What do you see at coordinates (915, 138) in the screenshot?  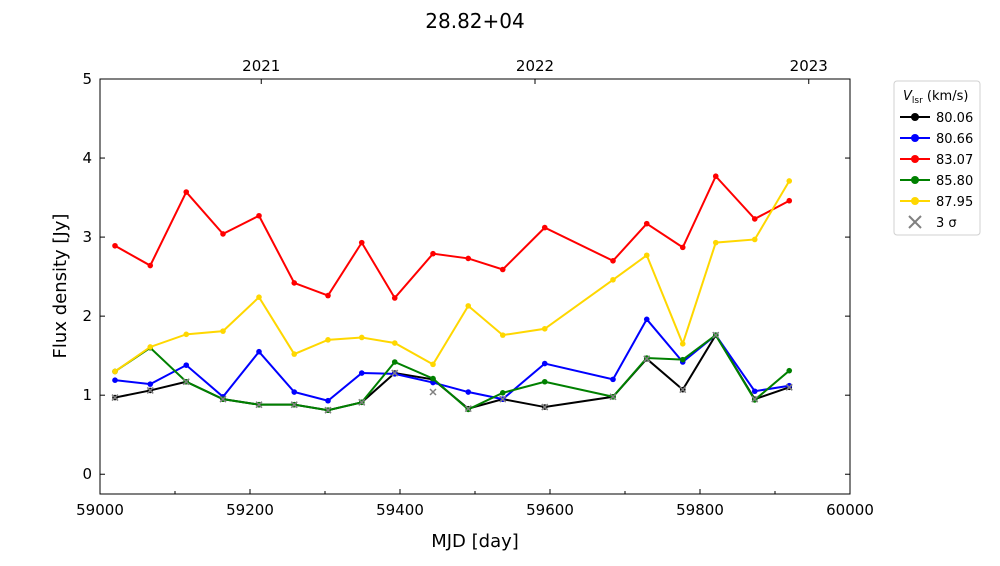 I see `legend-marker-80.66` at bounding box center [915, 138].